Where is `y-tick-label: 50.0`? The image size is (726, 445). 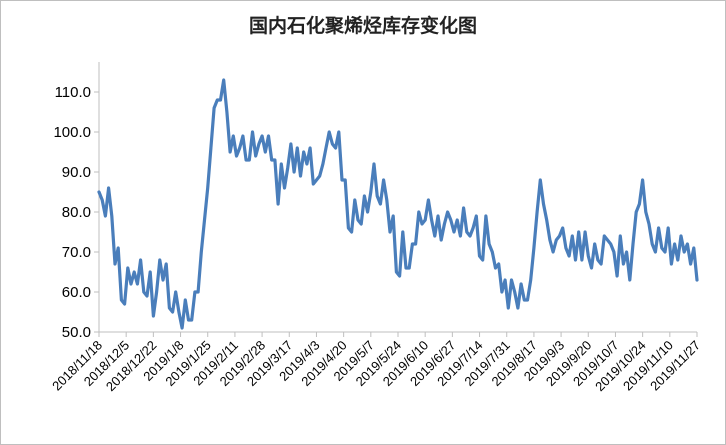 y-tick-label: 50.0 is located at coordinates (76, 332).